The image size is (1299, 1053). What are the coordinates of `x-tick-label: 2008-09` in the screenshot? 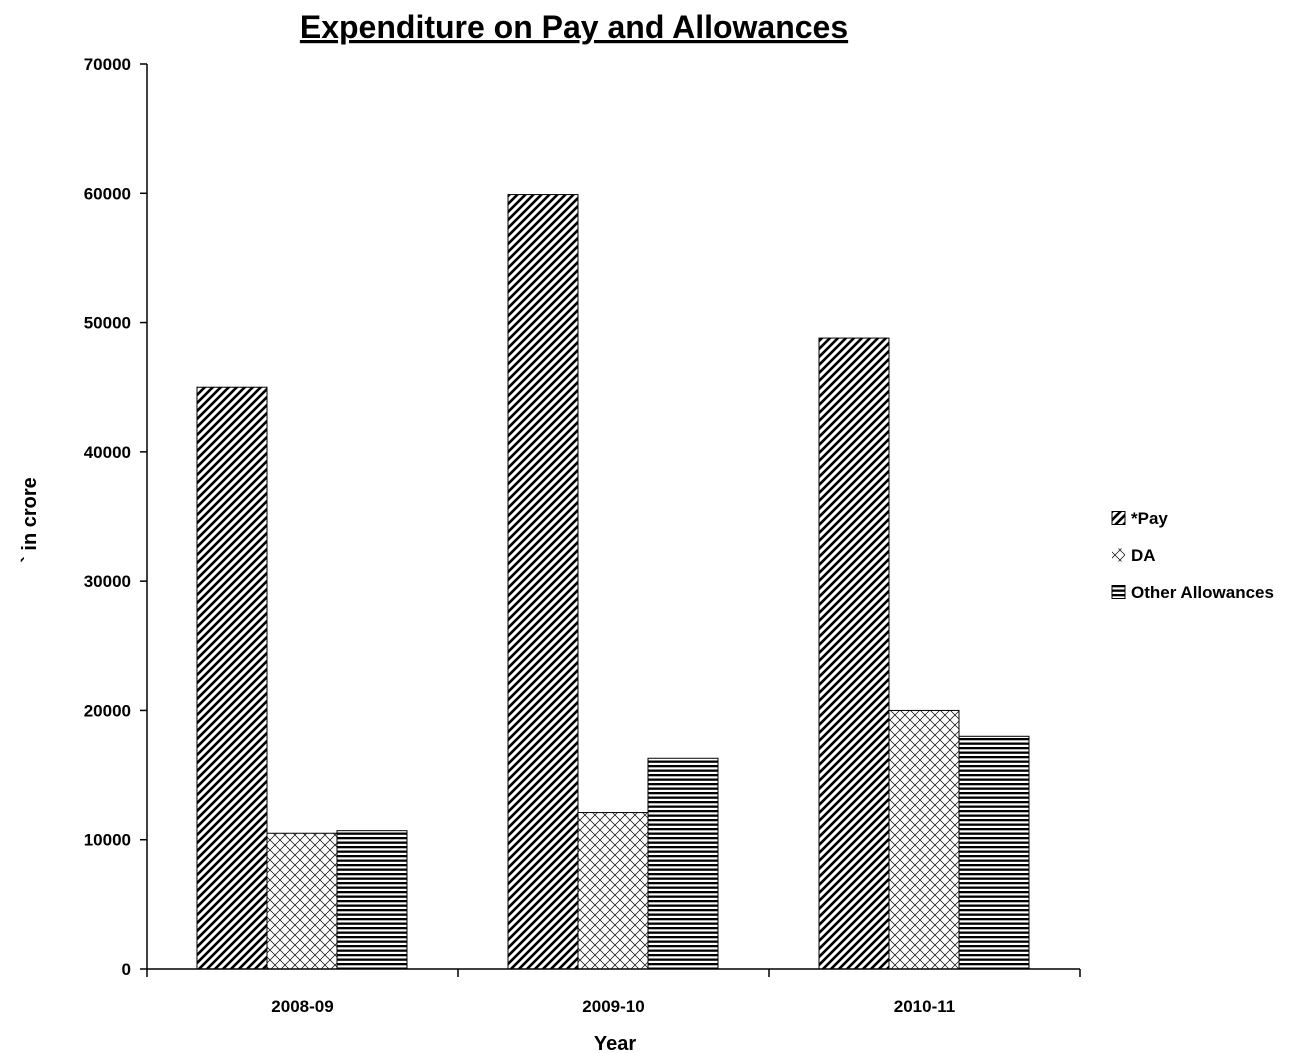 It's located at (302, 1006).